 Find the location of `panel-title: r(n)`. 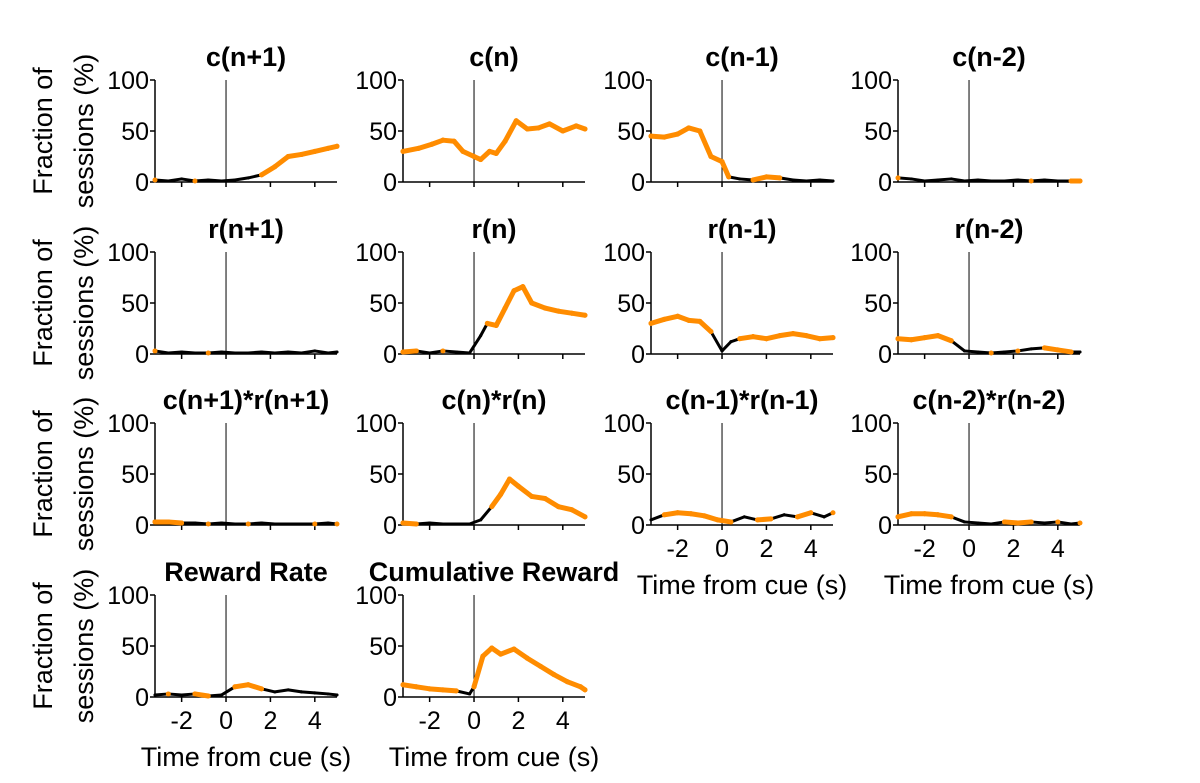

panel-title: r(n) is located at coordinates (494, 229).